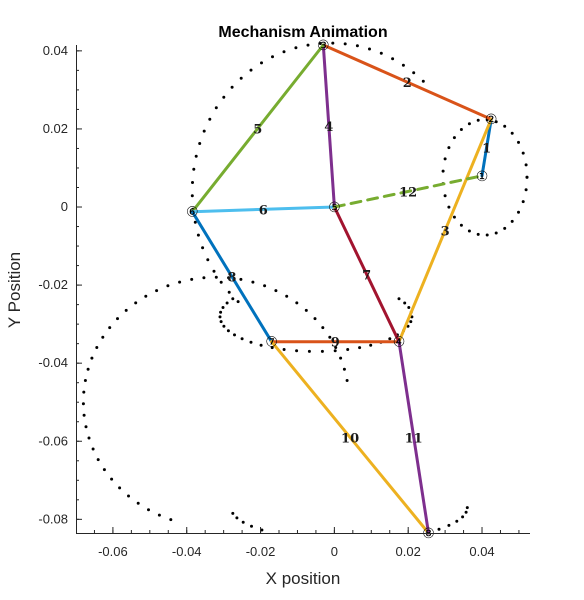 This screenshot has height=600, width=584. What do you see at coordinates (408, 192) in the screenshot?
I see `link-label-12: 12` at bounding box center [408, 192].